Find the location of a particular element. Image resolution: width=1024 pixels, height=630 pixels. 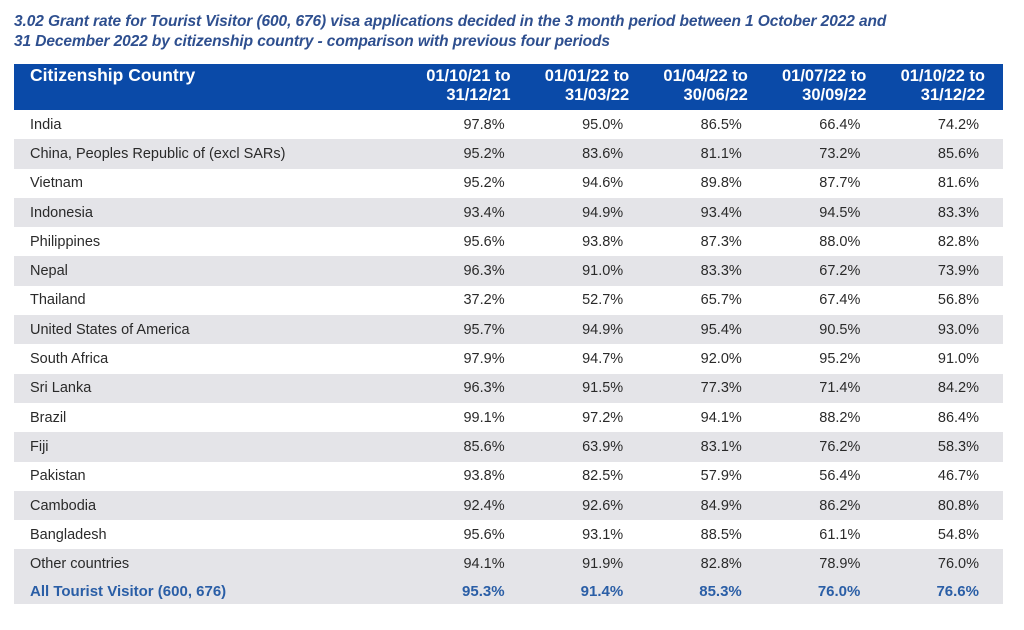

grant-rate-cell: 91.9% is located at coordinates (603, 564).